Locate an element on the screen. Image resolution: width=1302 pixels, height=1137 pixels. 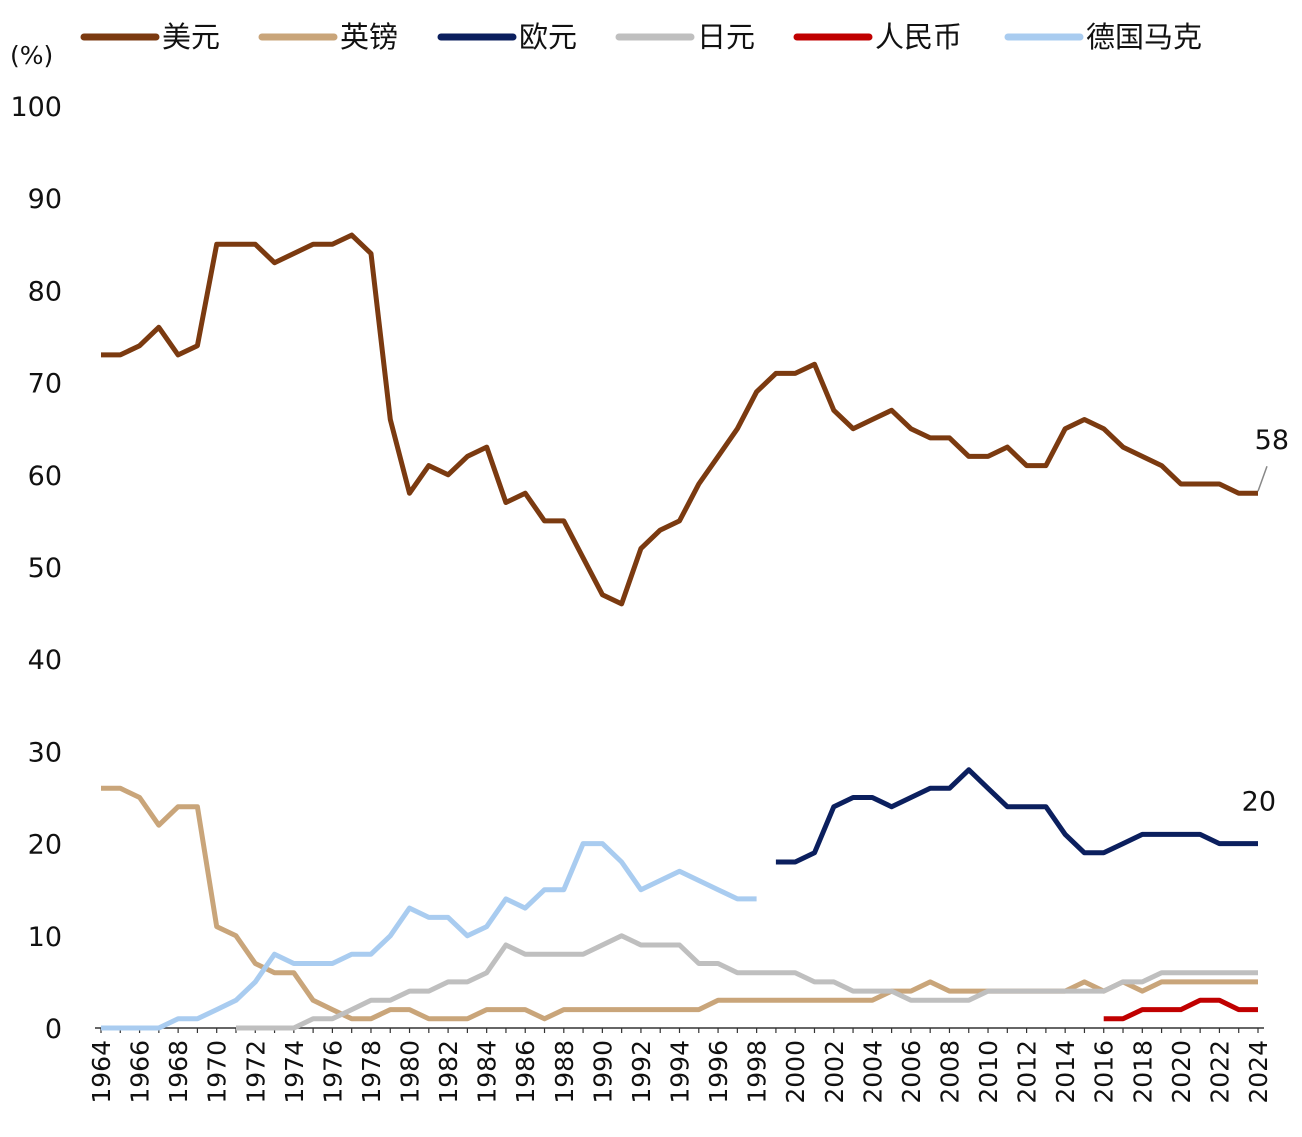
y-tick-label: 10 is located at coordinates (45, 937).